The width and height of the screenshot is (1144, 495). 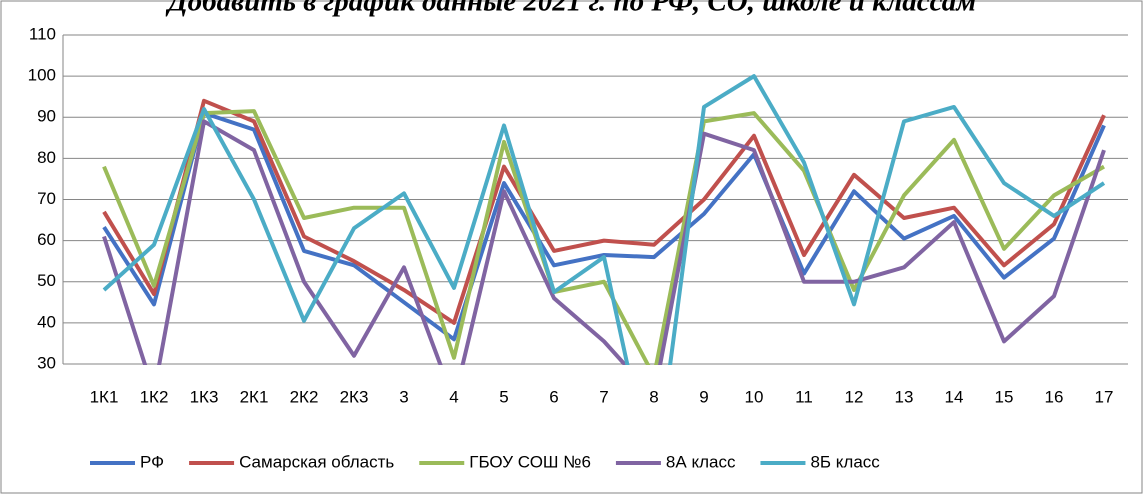 I want to click on x-tick-label: 15, so click(x=1004, y=396).